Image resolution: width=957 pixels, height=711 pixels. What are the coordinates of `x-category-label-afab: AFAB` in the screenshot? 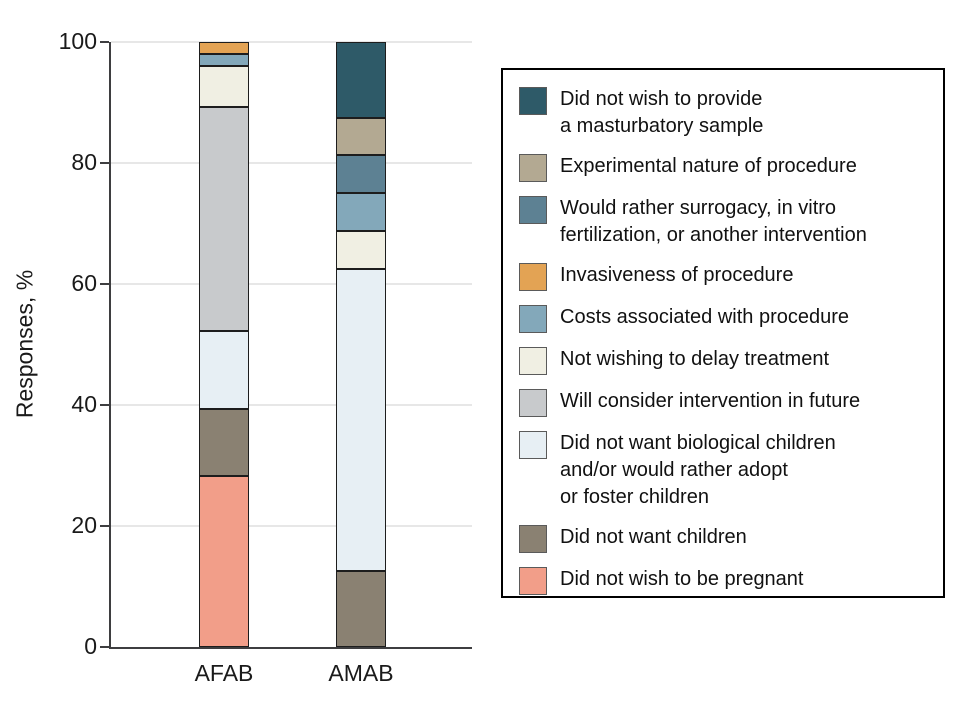 It's located at (224, 673).